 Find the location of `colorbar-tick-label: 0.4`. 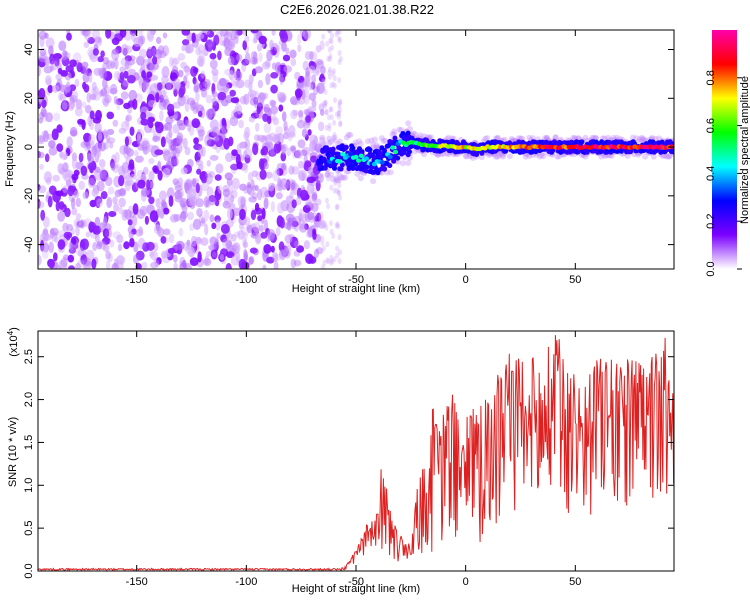

colorbar-tick-label: 0.4 is located at coordinates (711, 173).